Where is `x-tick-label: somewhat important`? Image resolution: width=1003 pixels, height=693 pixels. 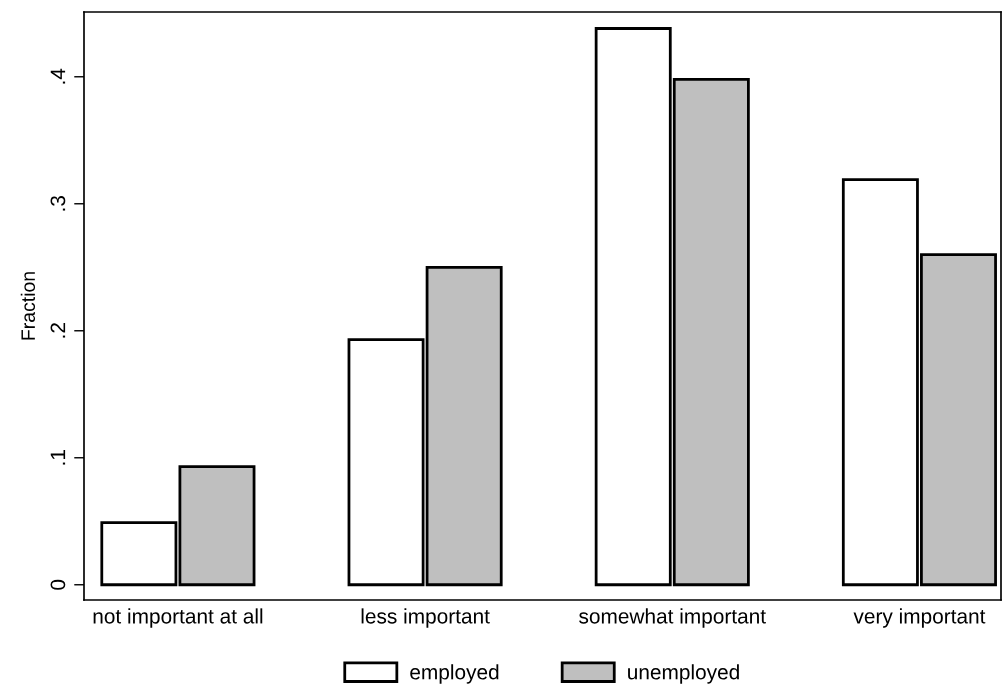
x-tick-label: somewhat important is located at coordinates (672, 618).